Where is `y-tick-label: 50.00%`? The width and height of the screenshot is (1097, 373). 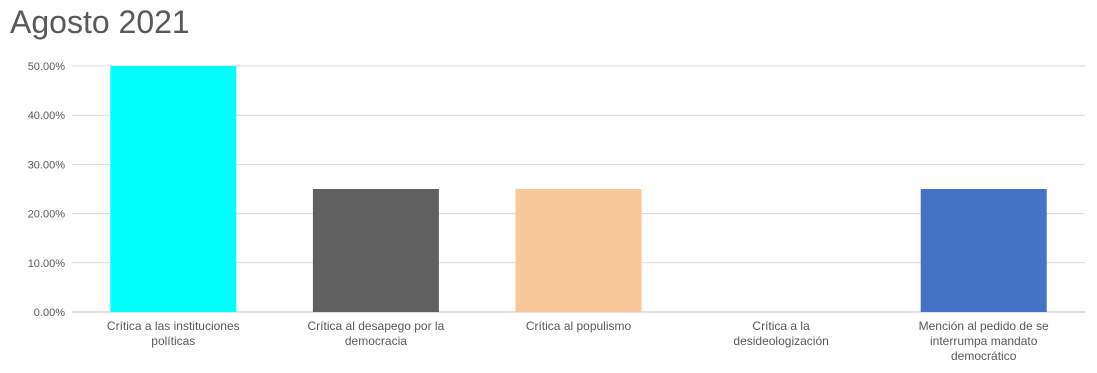
y-tick-label: 50.00% is located at coordinates (47, 67).